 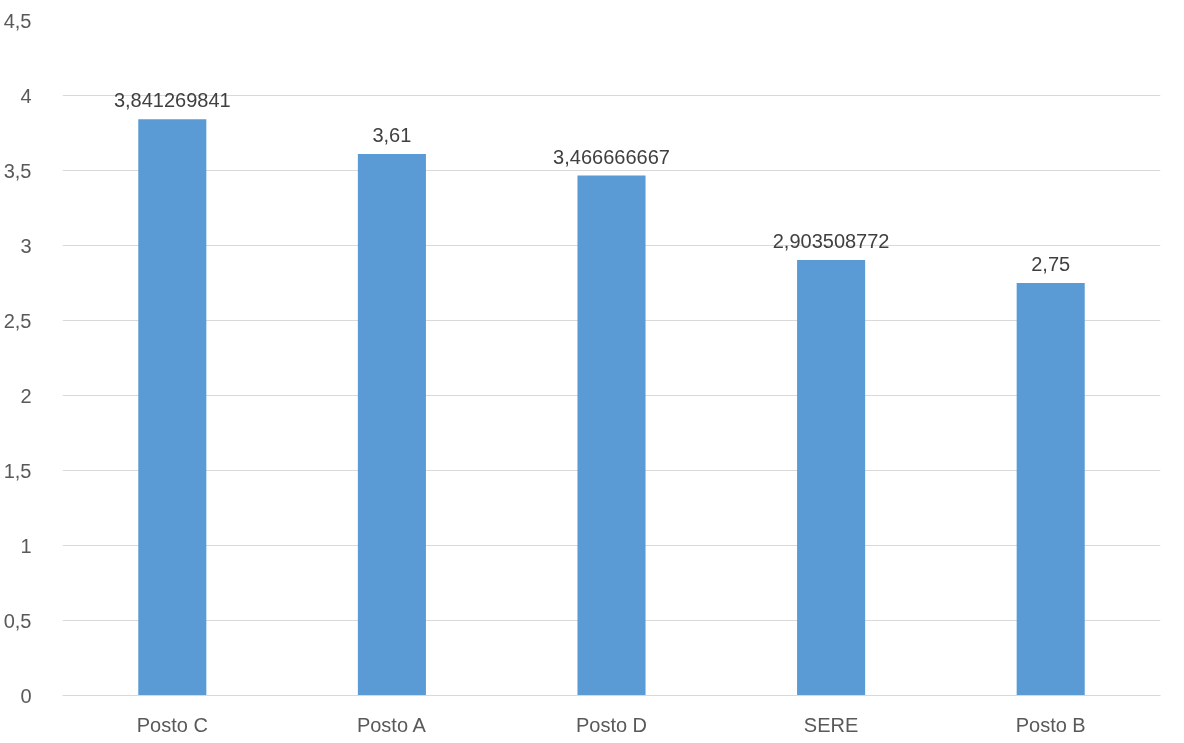 I want to click on y-tick-label: 1, so click(x=26, y=545).